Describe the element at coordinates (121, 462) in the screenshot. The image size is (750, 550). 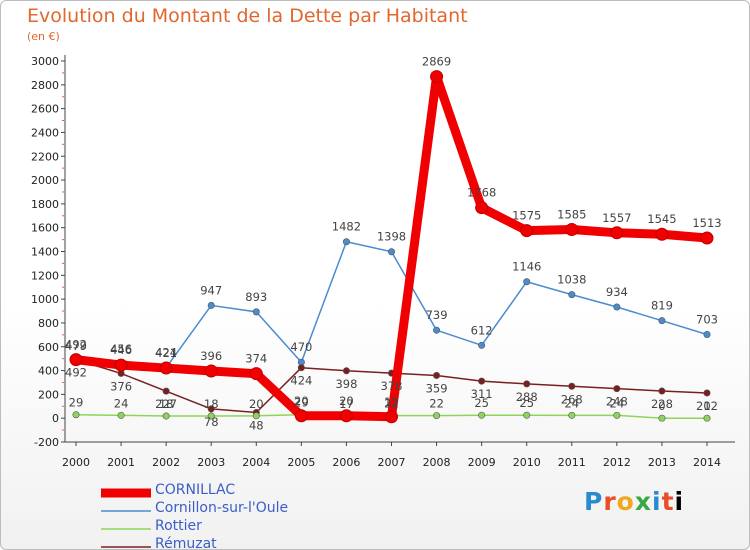
I see `x-tick-label: 2001` at that location.